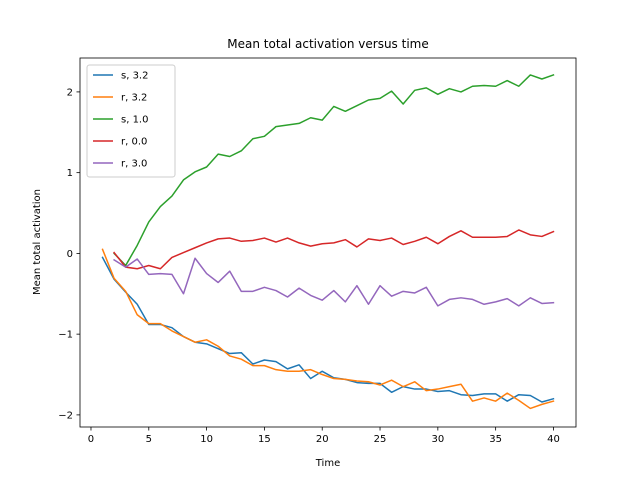 This screenshot has width=640, height=480. What do you see at coordinates (65, 415) in the screenshot?
I see `y-tick-label: −2` at bounding box center [65, 415].